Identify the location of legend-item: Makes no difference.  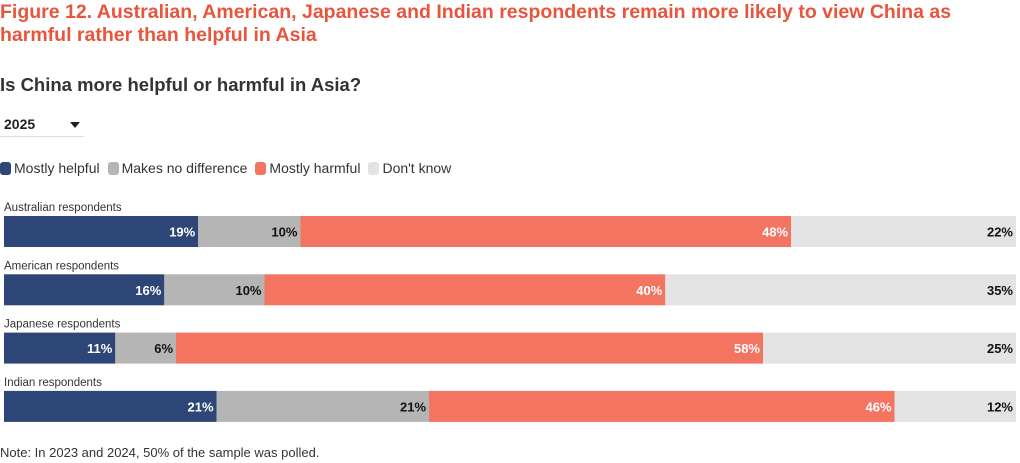
(177, 168).